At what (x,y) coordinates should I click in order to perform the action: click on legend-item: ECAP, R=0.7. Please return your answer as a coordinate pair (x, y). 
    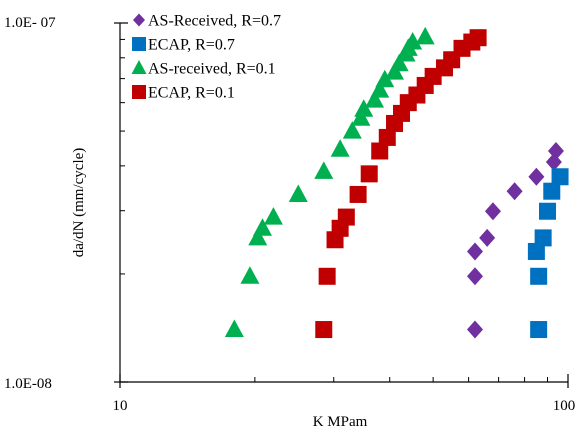
    Looking at the image, I should click on (183, 45).